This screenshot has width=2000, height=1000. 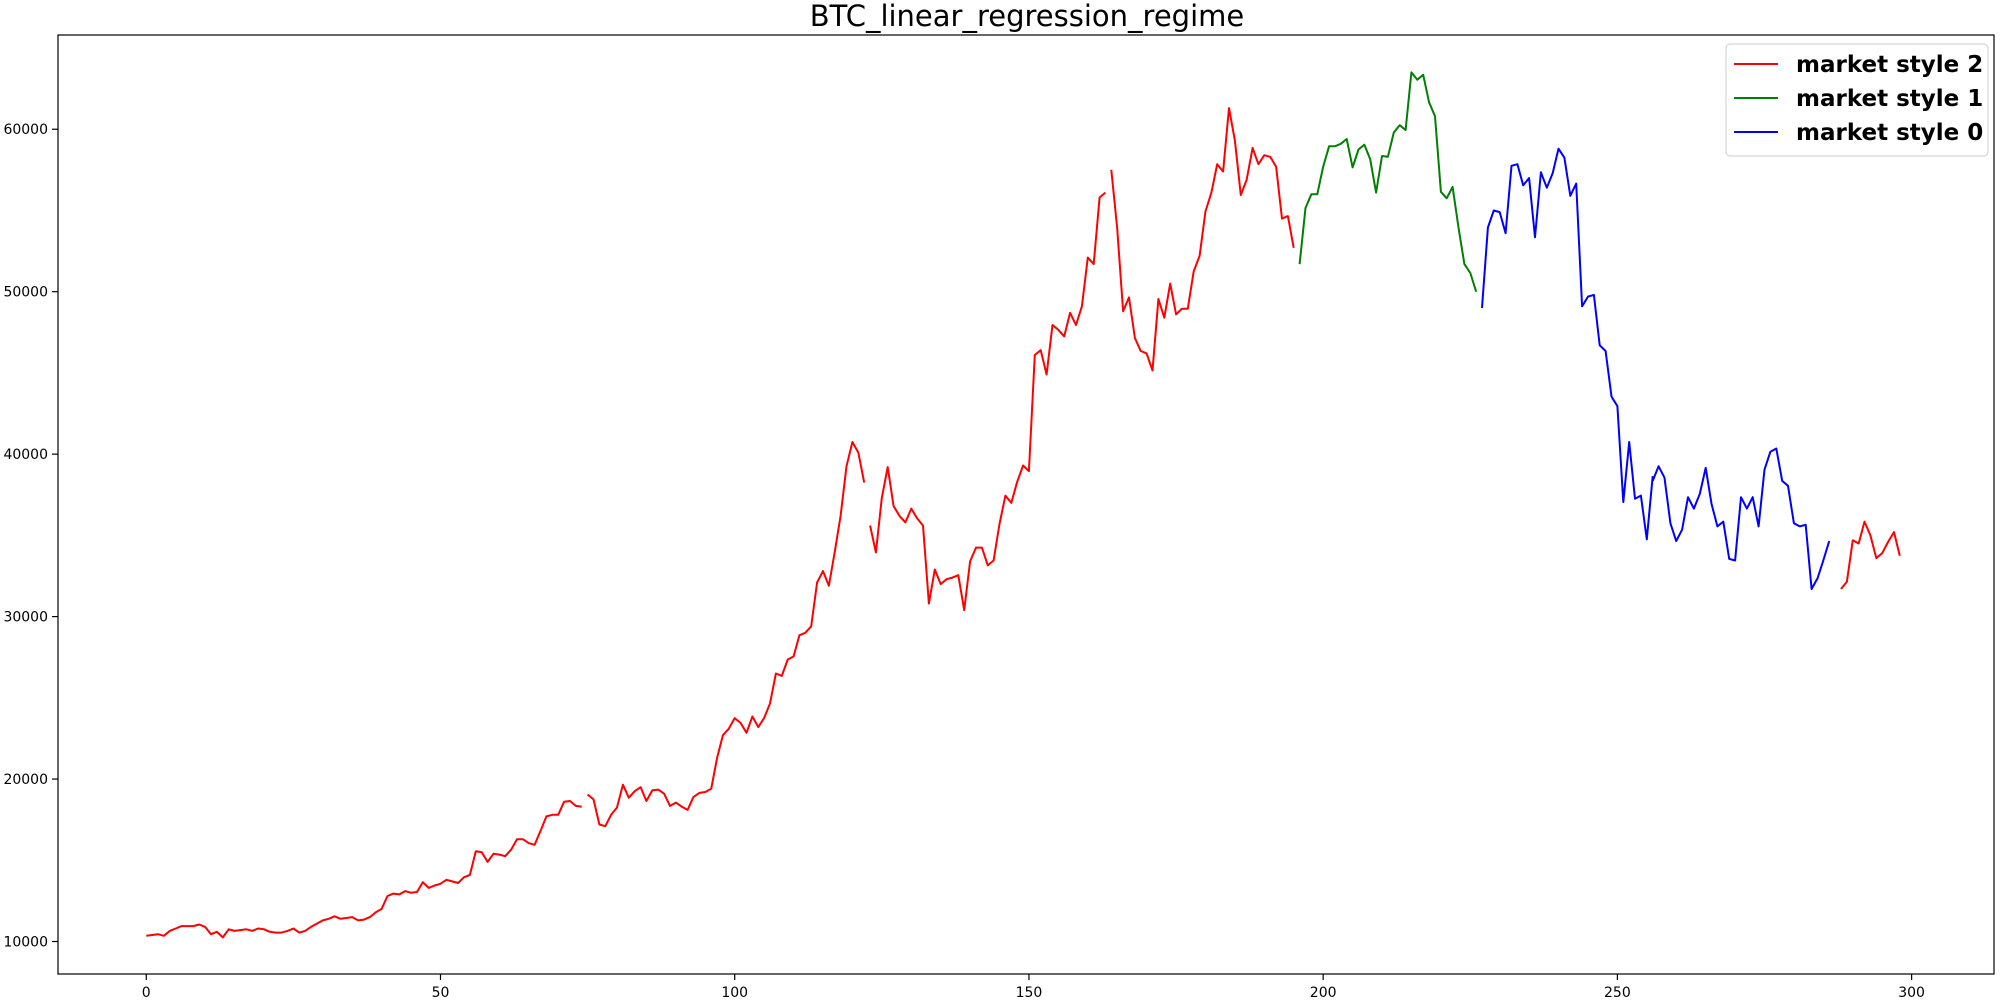 I want to click on legend-label-style-0: market style 0, so click(x=1889, y=133).